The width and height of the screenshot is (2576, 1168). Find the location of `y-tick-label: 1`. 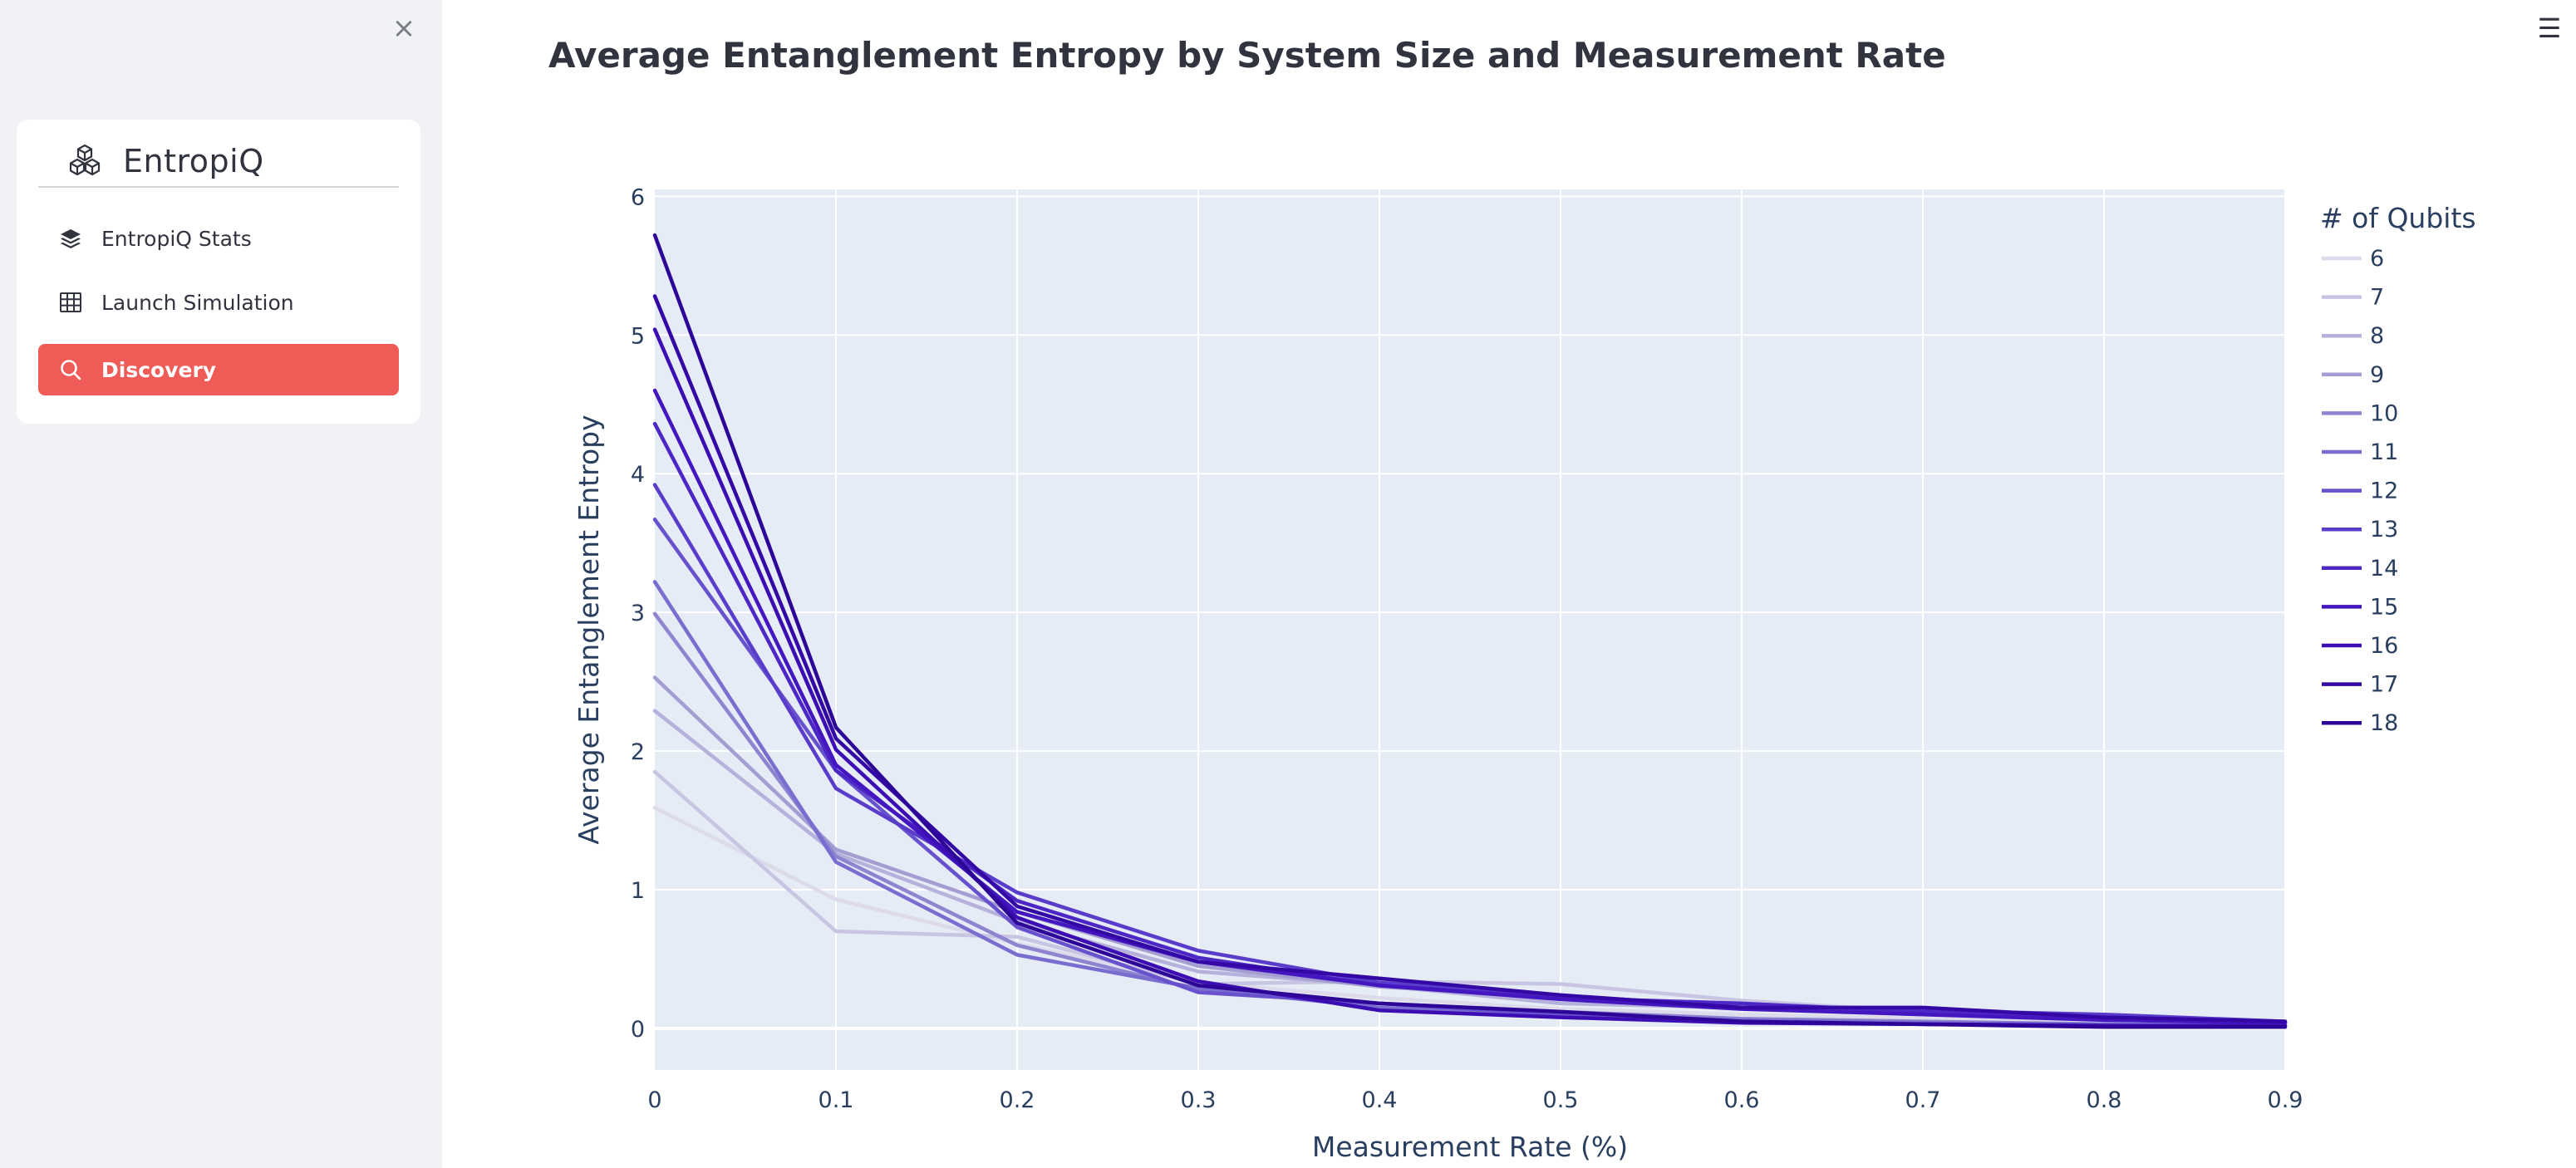

y-tick-label: 1 is located at coordinates (638, 891).